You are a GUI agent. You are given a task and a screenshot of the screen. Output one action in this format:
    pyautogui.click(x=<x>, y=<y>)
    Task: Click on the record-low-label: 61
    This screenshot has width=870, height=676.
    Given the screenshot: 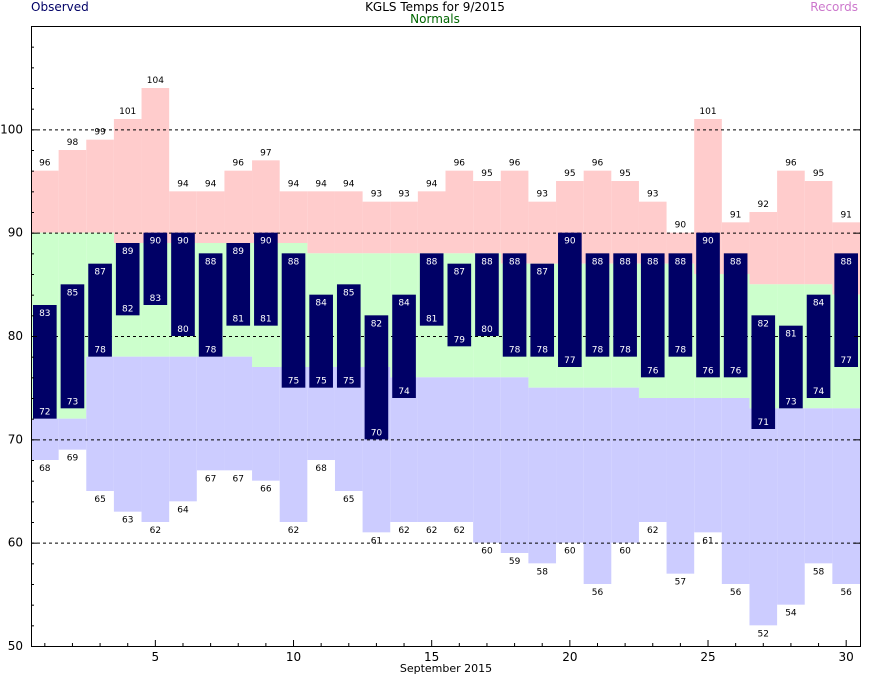 What is the action you would take?
    pyautogui.click(x=376, y=541)
    